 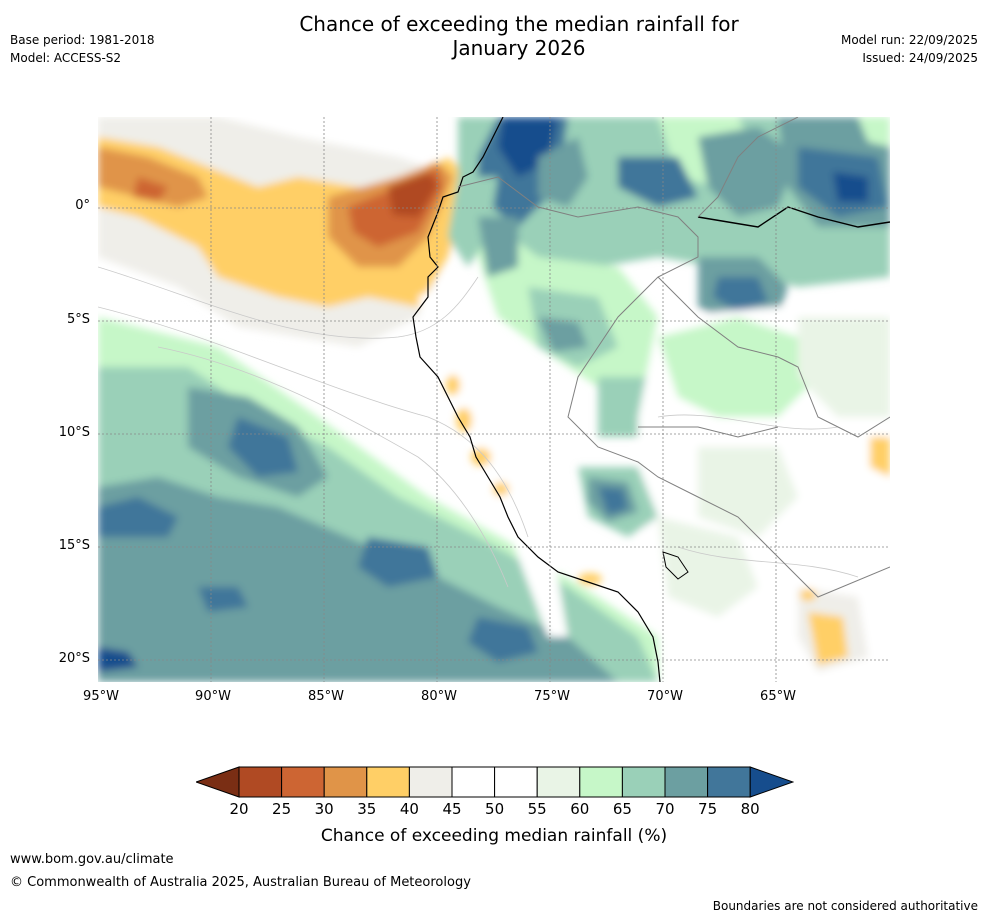 I want to click on colorbar-low-extend, so click(x=218, y=782).